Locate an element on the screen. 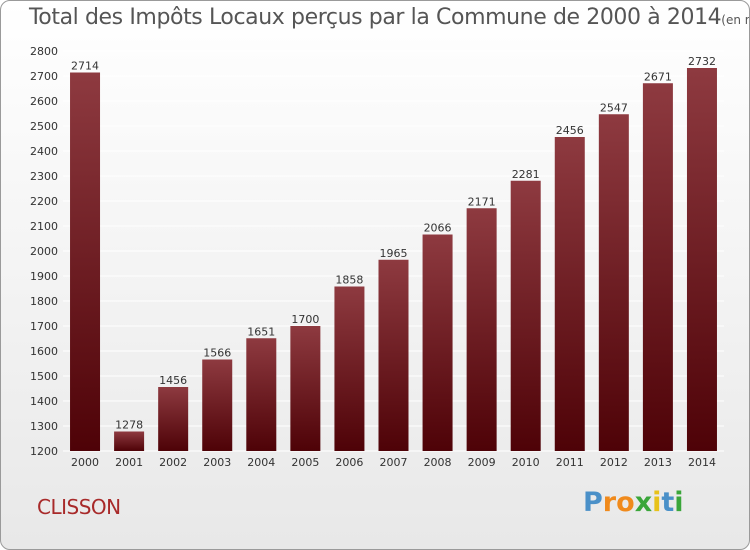 This screenshot has width=750, height=550. x-tick-label: 2008 is located at coordinates (438, 462).